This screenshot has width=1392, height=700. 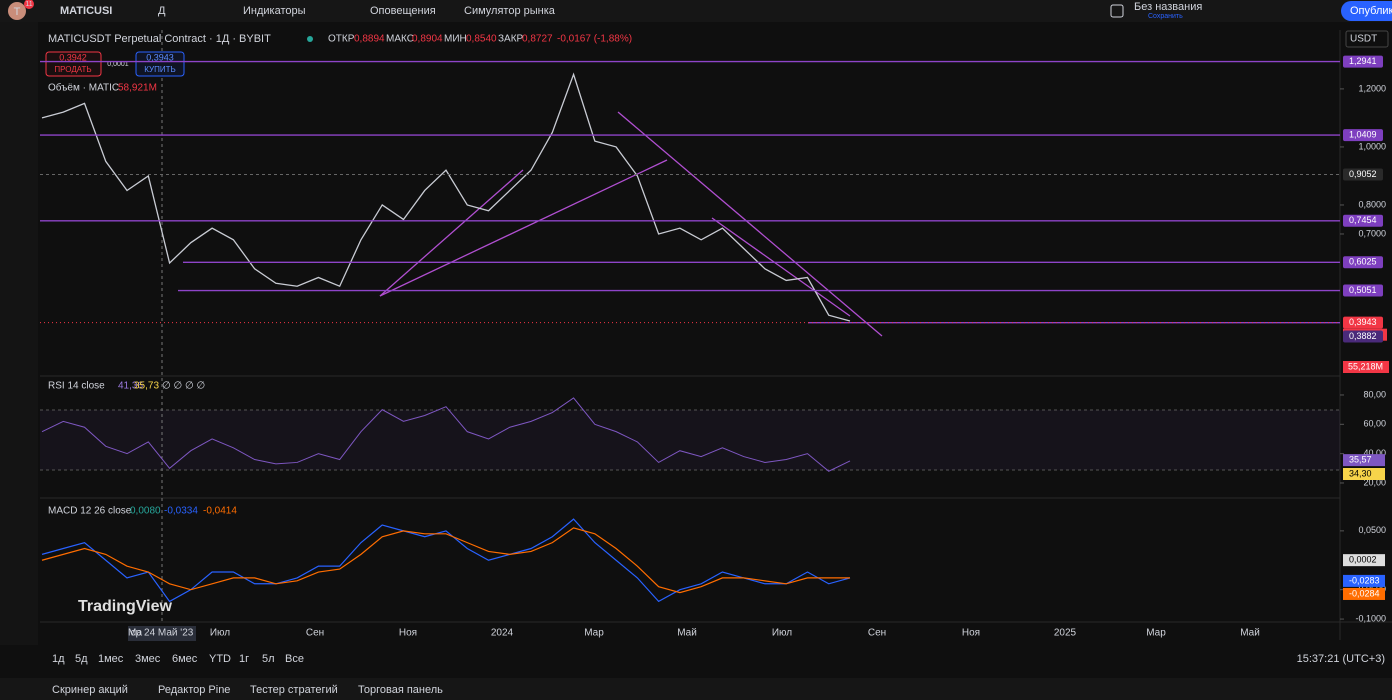 What do you see at coordinates (146, 386) in the screenshot?
I see `rsi-value: 35,73` at bounding box center [146, 386].